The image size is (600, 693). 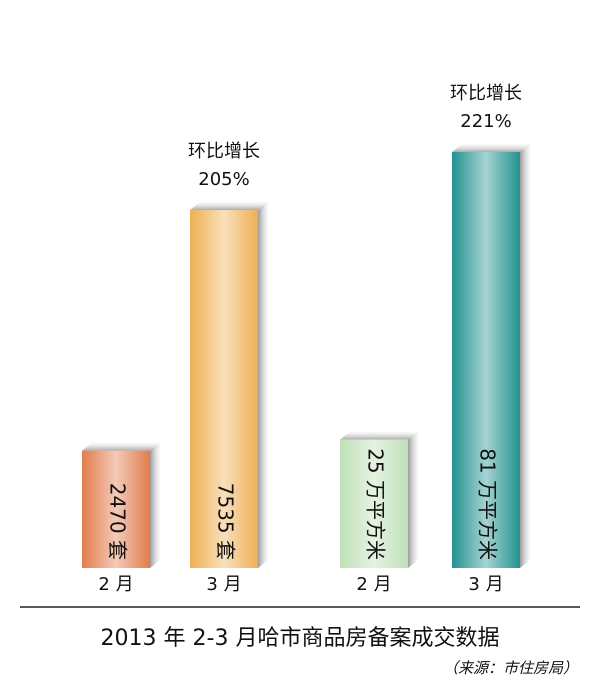 What do you see at coordinates (485, 121) in the screenshot?
I see `annotation-value: 221%` at bounding box center [485, 121].